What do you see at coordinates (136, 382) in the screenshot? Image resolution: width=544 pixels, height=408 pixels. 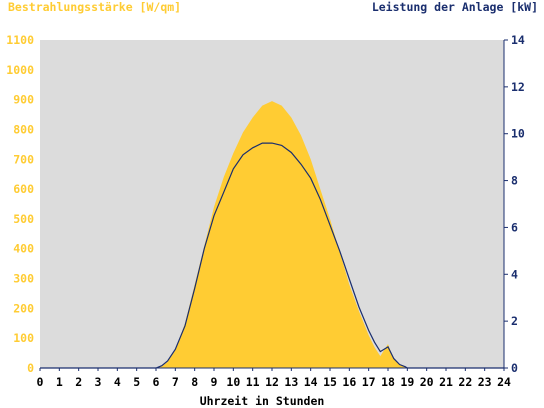 I see `x-tick-label: 5` at bounding box center [136, 382].